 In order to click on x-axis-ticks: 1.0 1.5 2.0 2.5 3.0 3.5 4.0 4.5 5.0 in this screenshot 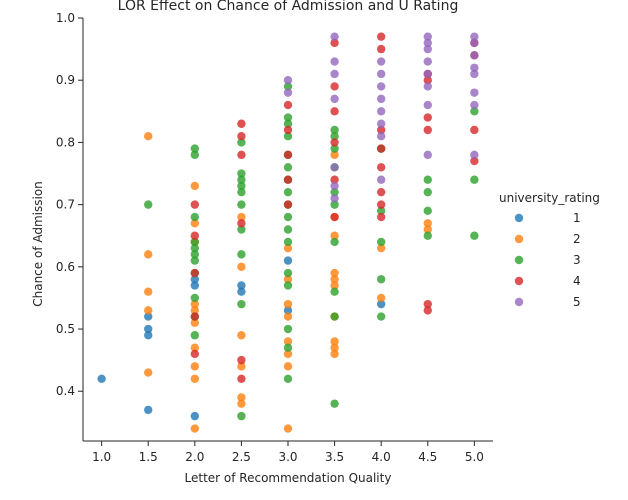, I will do `click(288, 452)`.